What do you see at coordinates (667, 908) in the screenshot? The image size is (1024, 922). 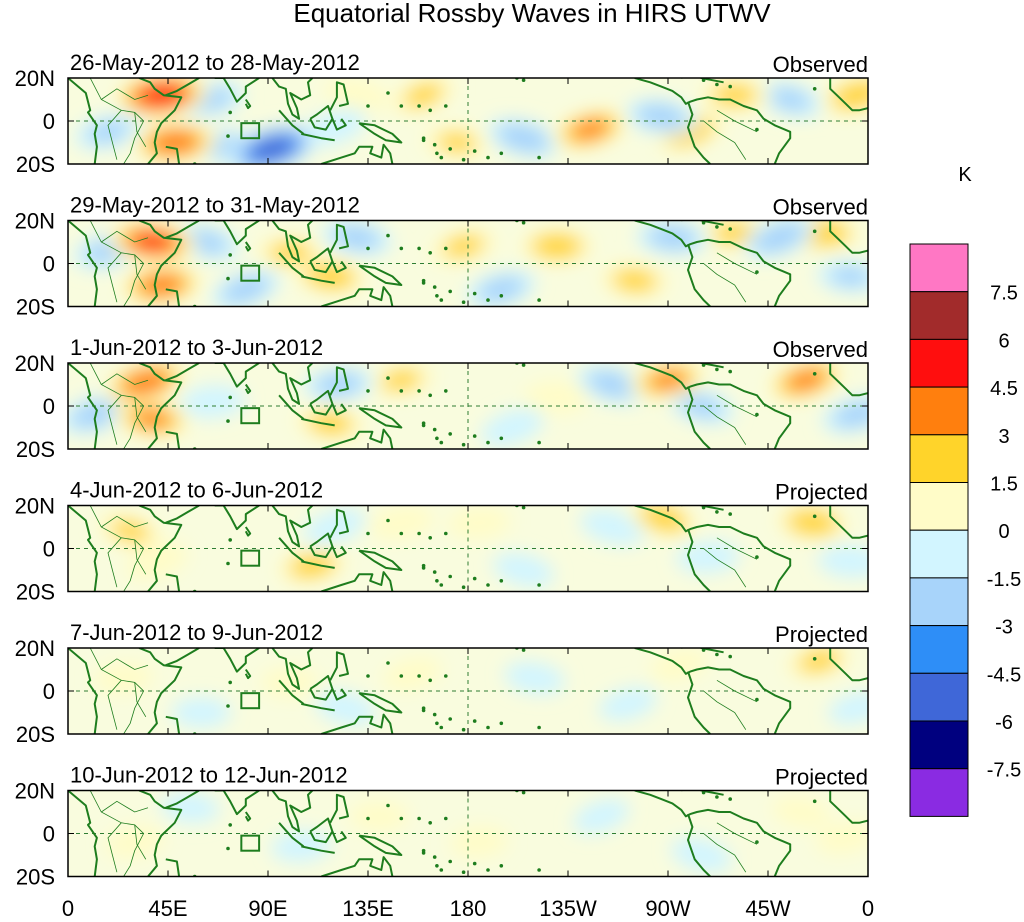 I see `x-tick-label: 90W` at bounding box center [667, 908].